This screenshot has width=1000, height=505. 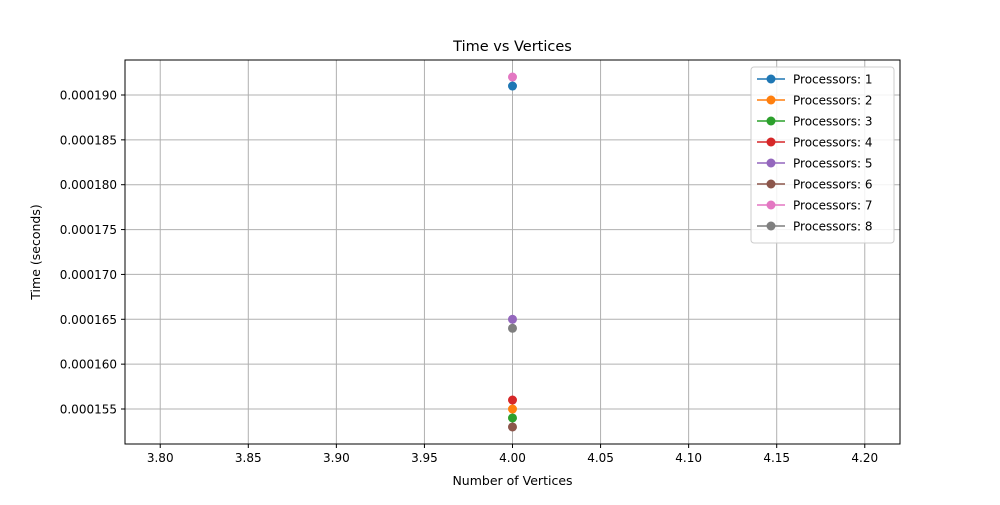 What do you see at coordinates (88, 185) in the screenshot?
I see `y-tick-label: 0.000180` at bounding box center [88, 185].